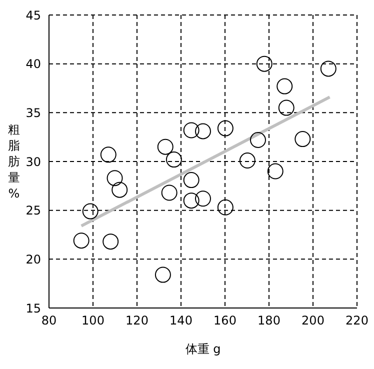  What do you see at coordinates (269, 321) in the screenshot?
I see `x-tick-label: 180` at bounding box center [269, 321].